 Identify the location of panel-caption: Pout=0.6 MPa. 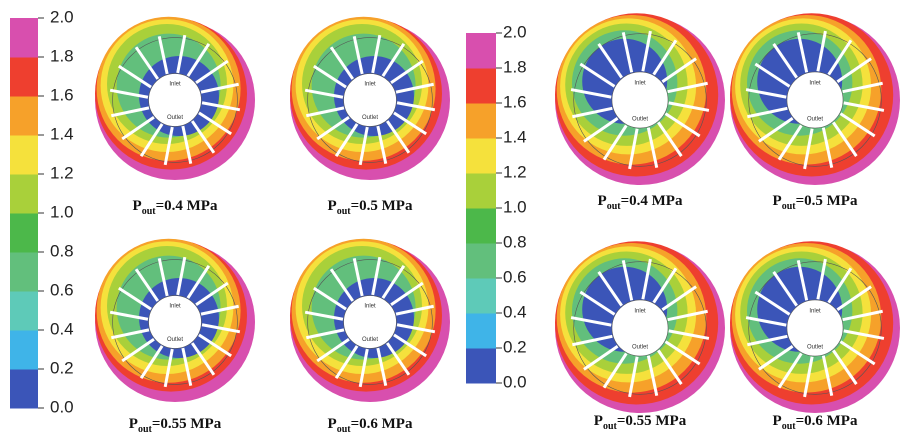
(815, 422).